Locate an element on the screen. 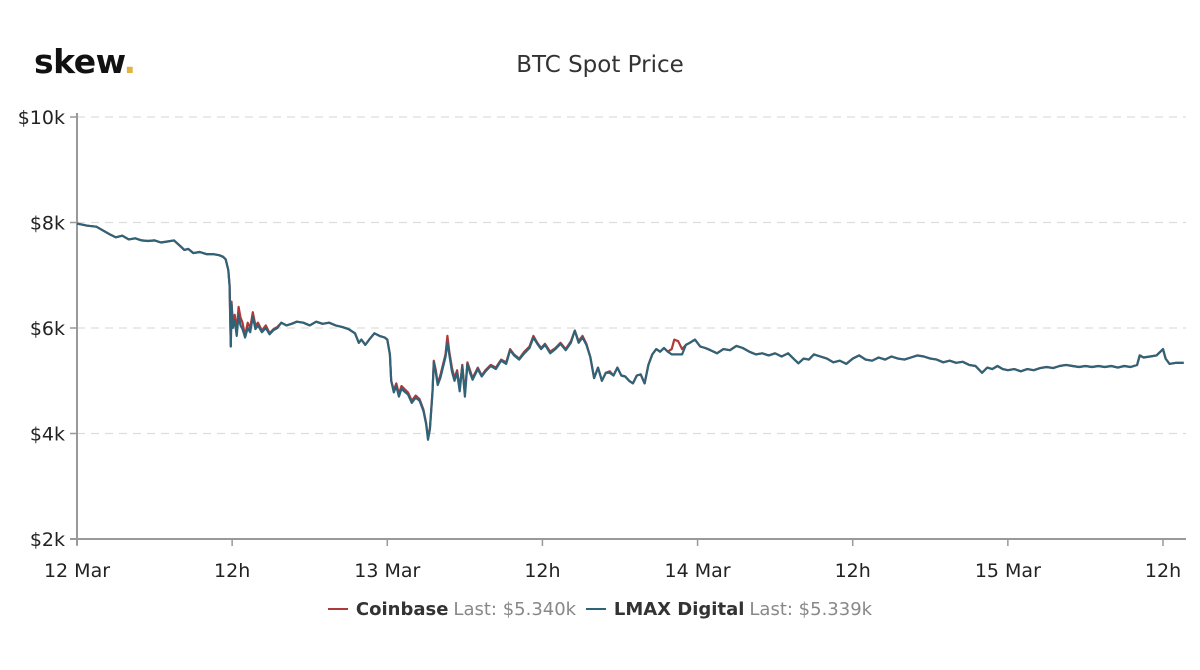 This screenshot has width=1200, height=670. y-tick-label: $10k is located at coordinates (41, 118).